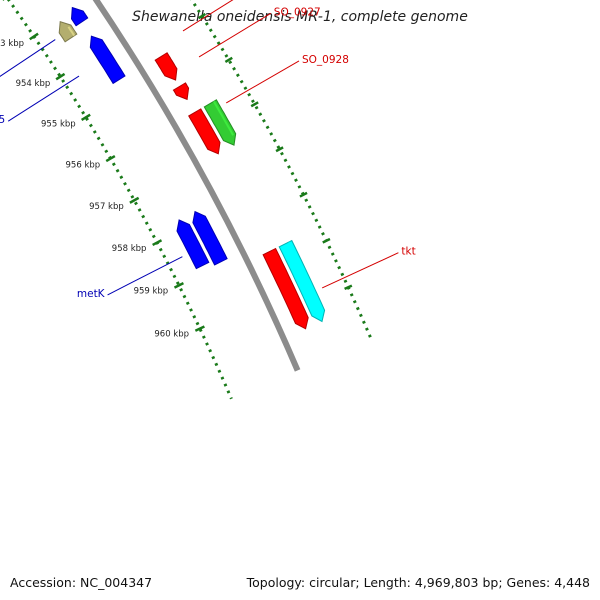 This screenshot has width=600, height=600. I want to click on gene-label: SO_0927, so click(297, 12).